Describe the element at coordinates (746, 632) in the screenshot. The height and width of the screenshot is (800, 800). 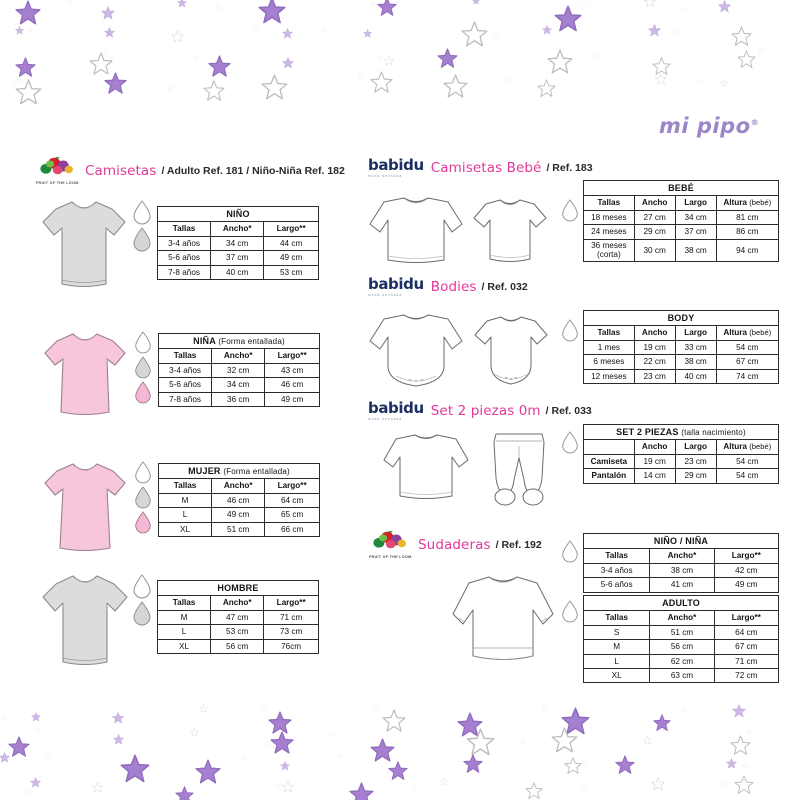
I see `cell-largo: 64 cm` at that location.